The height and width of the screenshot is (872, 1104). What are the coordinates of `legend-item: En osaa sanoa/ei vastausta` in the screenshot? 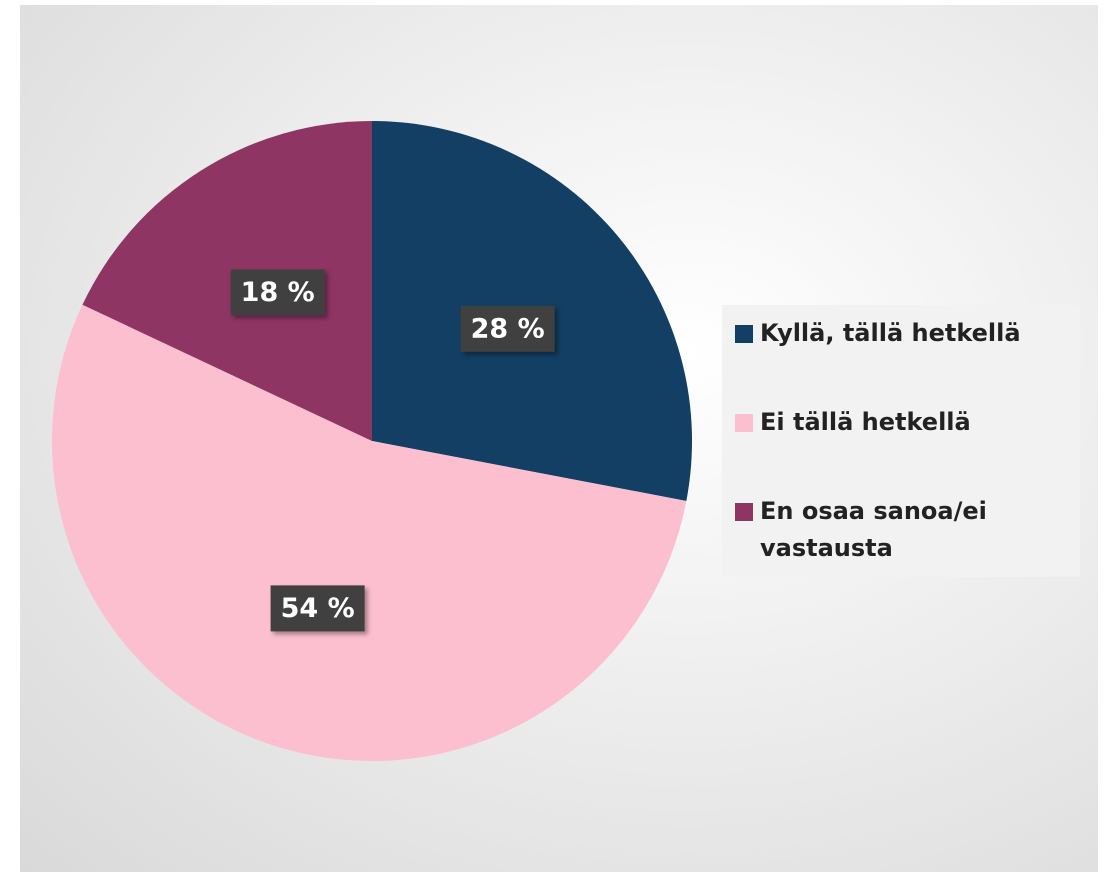 It's located at (907, 530).